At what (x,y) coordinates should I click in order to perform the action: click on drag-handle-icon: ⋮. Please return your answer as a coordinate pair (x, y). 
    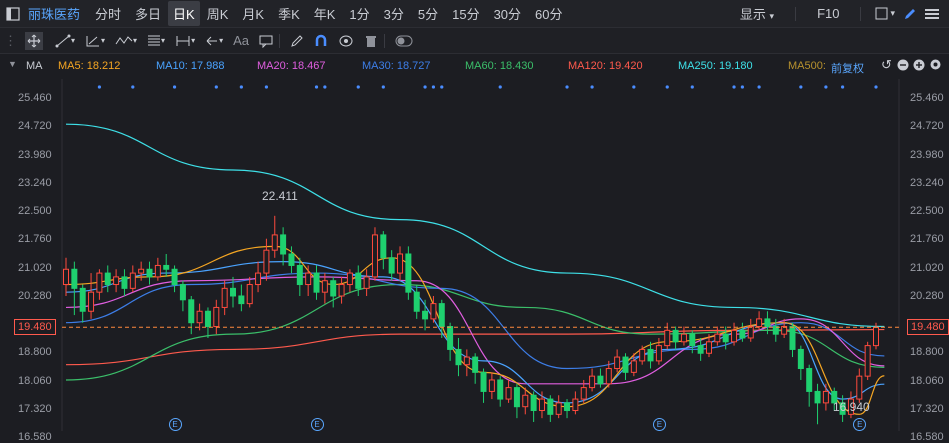
    Looking at the image, I should click on (10, 40).